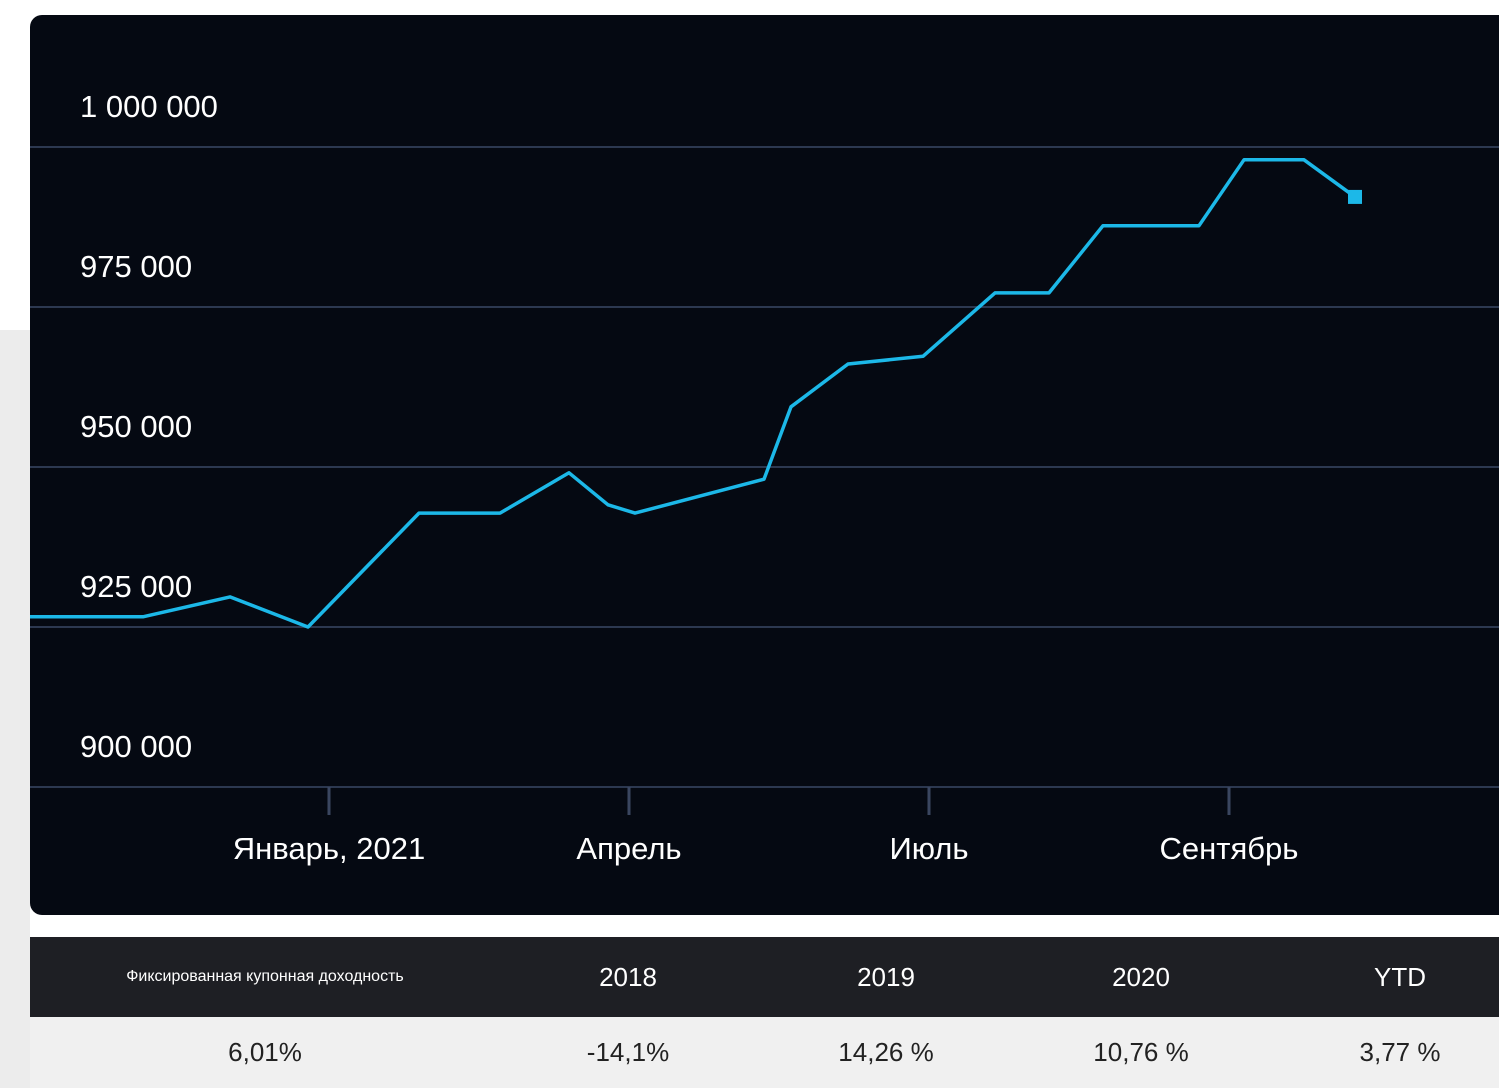  I want to click on table-cell: -14,1%, so click(628, 1052).